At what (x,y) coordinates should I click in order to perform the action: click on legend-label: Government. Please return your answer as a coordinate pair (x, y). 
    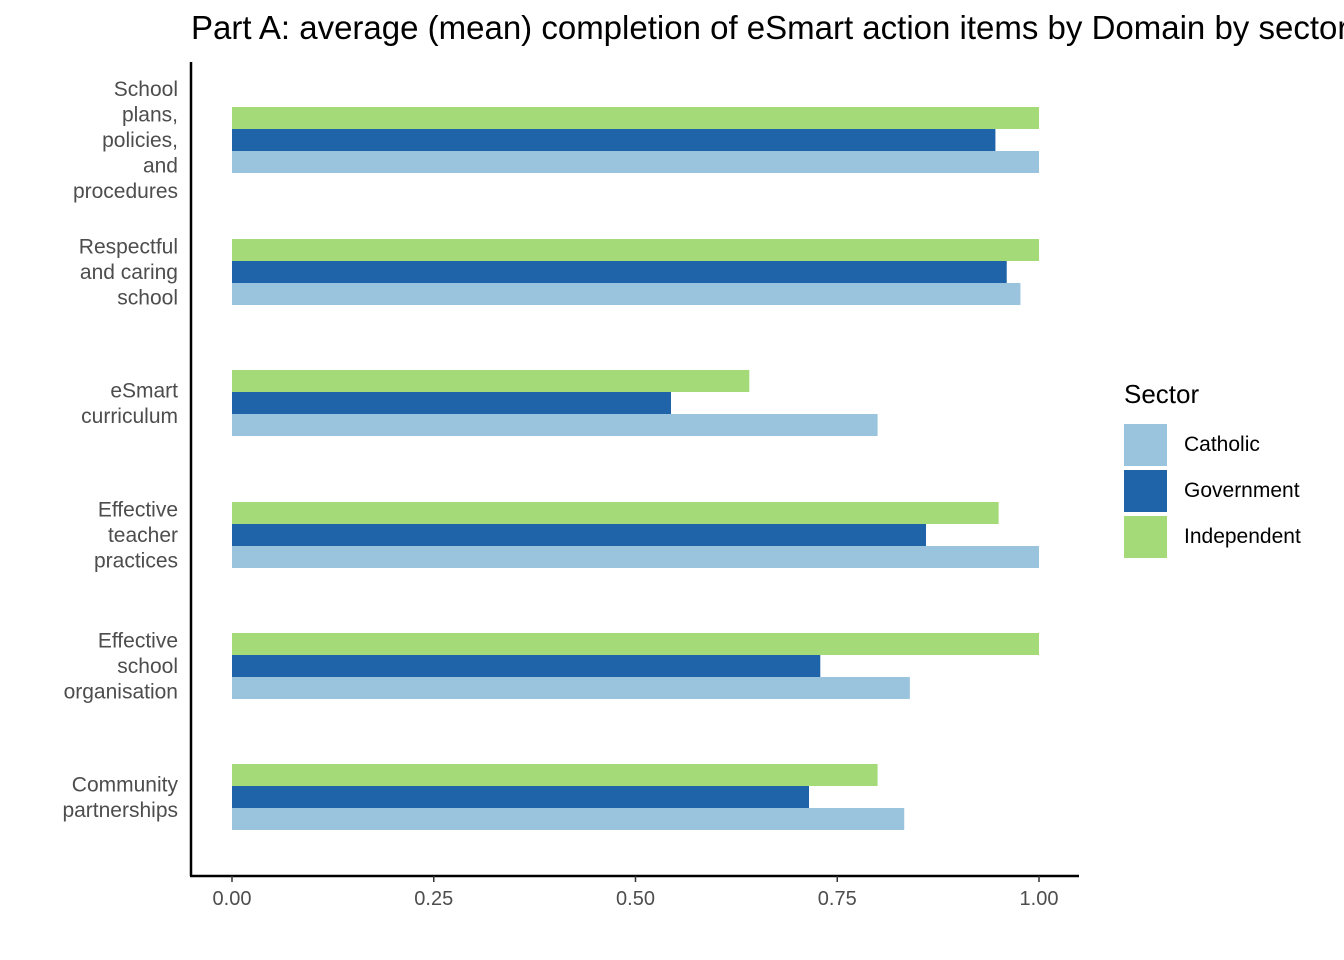
    Looking at the image, I should click on (1242, 490).